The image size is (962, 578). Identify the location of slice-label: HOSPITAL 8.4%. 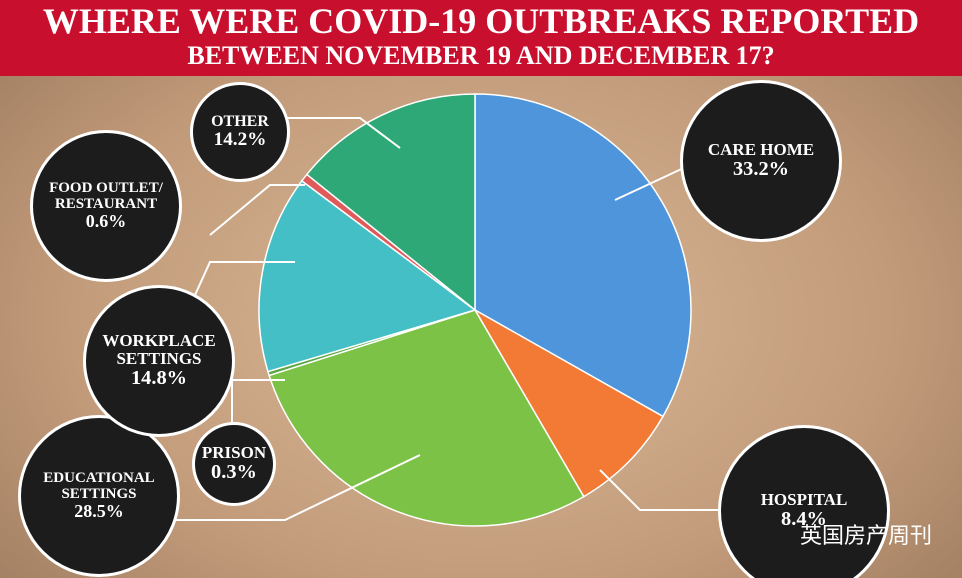
(804, 501).